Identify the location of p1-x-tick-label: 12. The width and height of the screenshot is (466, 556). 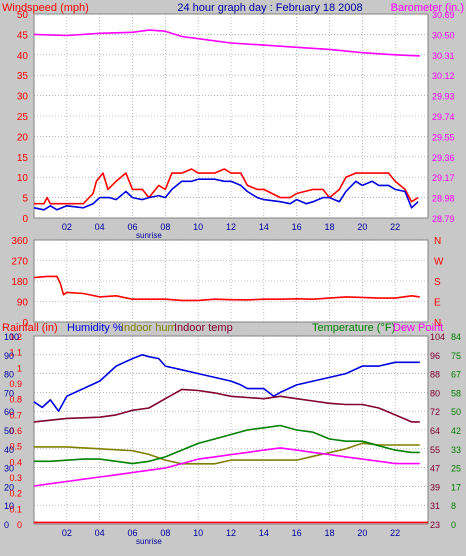
(231, 227).